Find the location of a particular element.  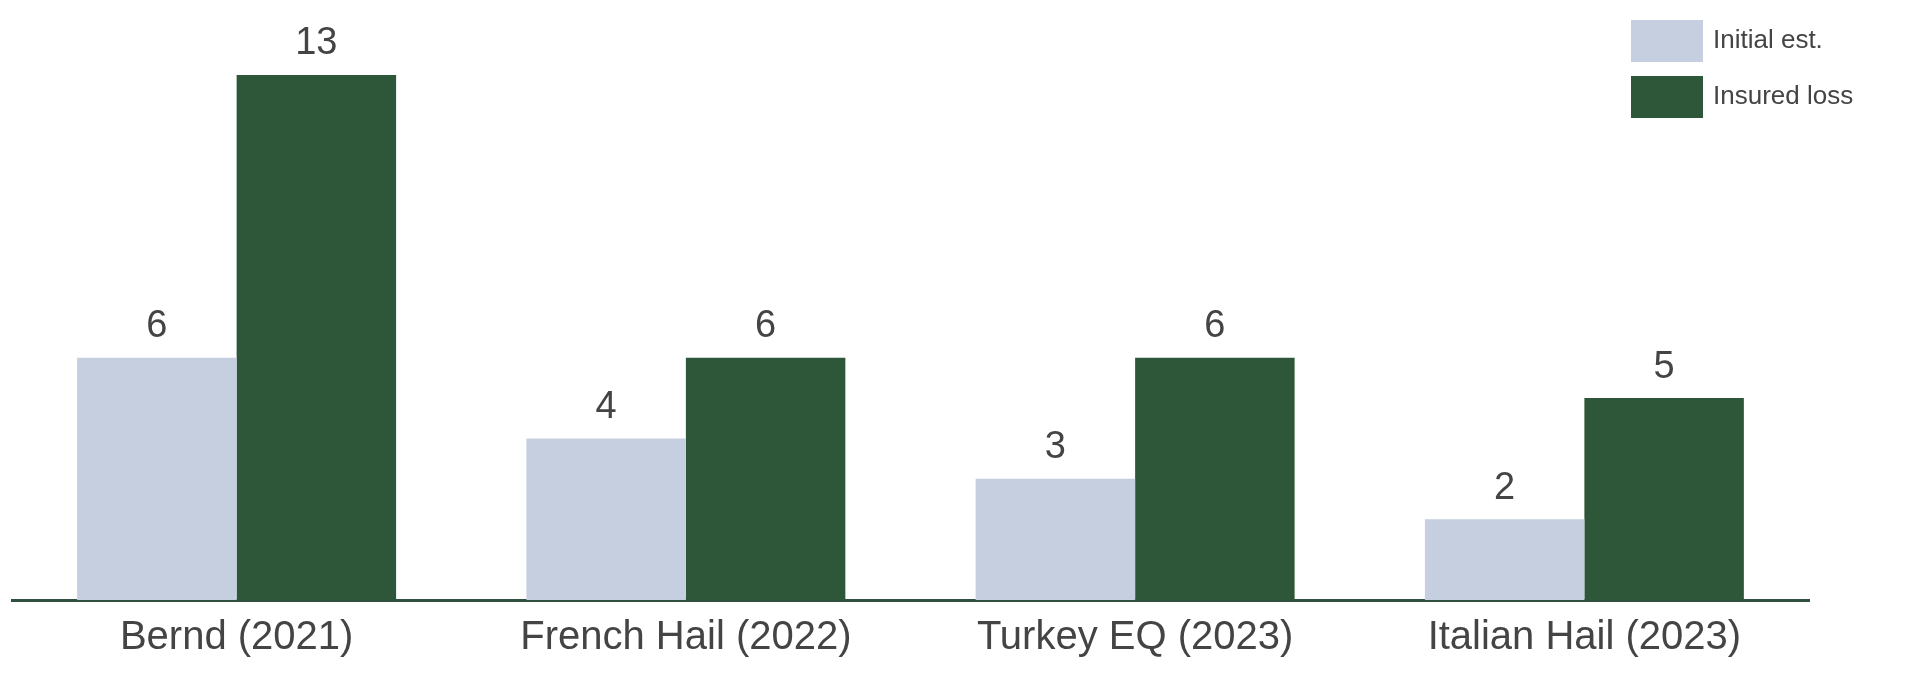

data-label: 4 is located at coordinates (606, 404).